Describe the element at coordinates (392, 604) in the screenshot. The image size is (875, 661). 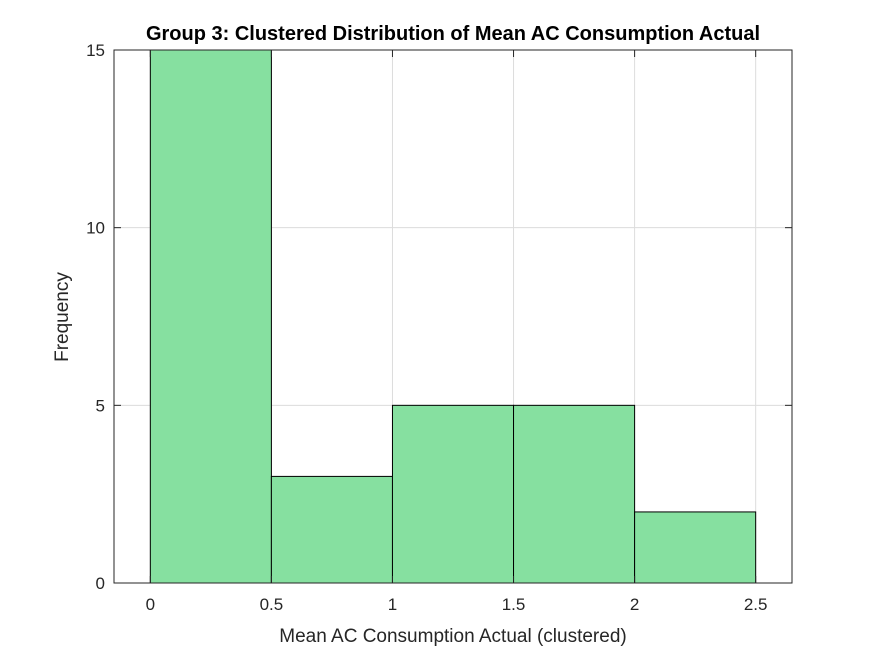
I see `x-tick-label: 1` at that location.